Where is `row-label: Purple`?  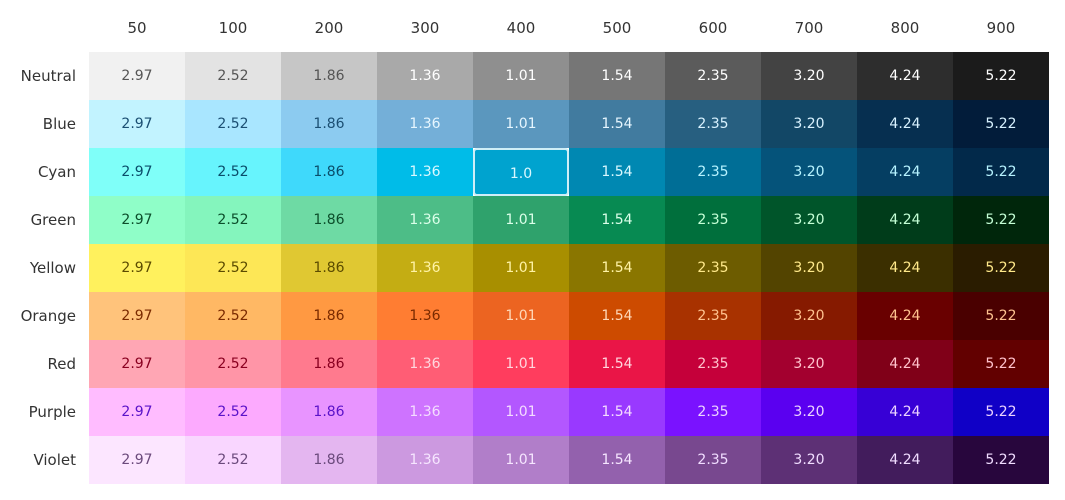 row-label: Purple is located at coordinates (52, 412).